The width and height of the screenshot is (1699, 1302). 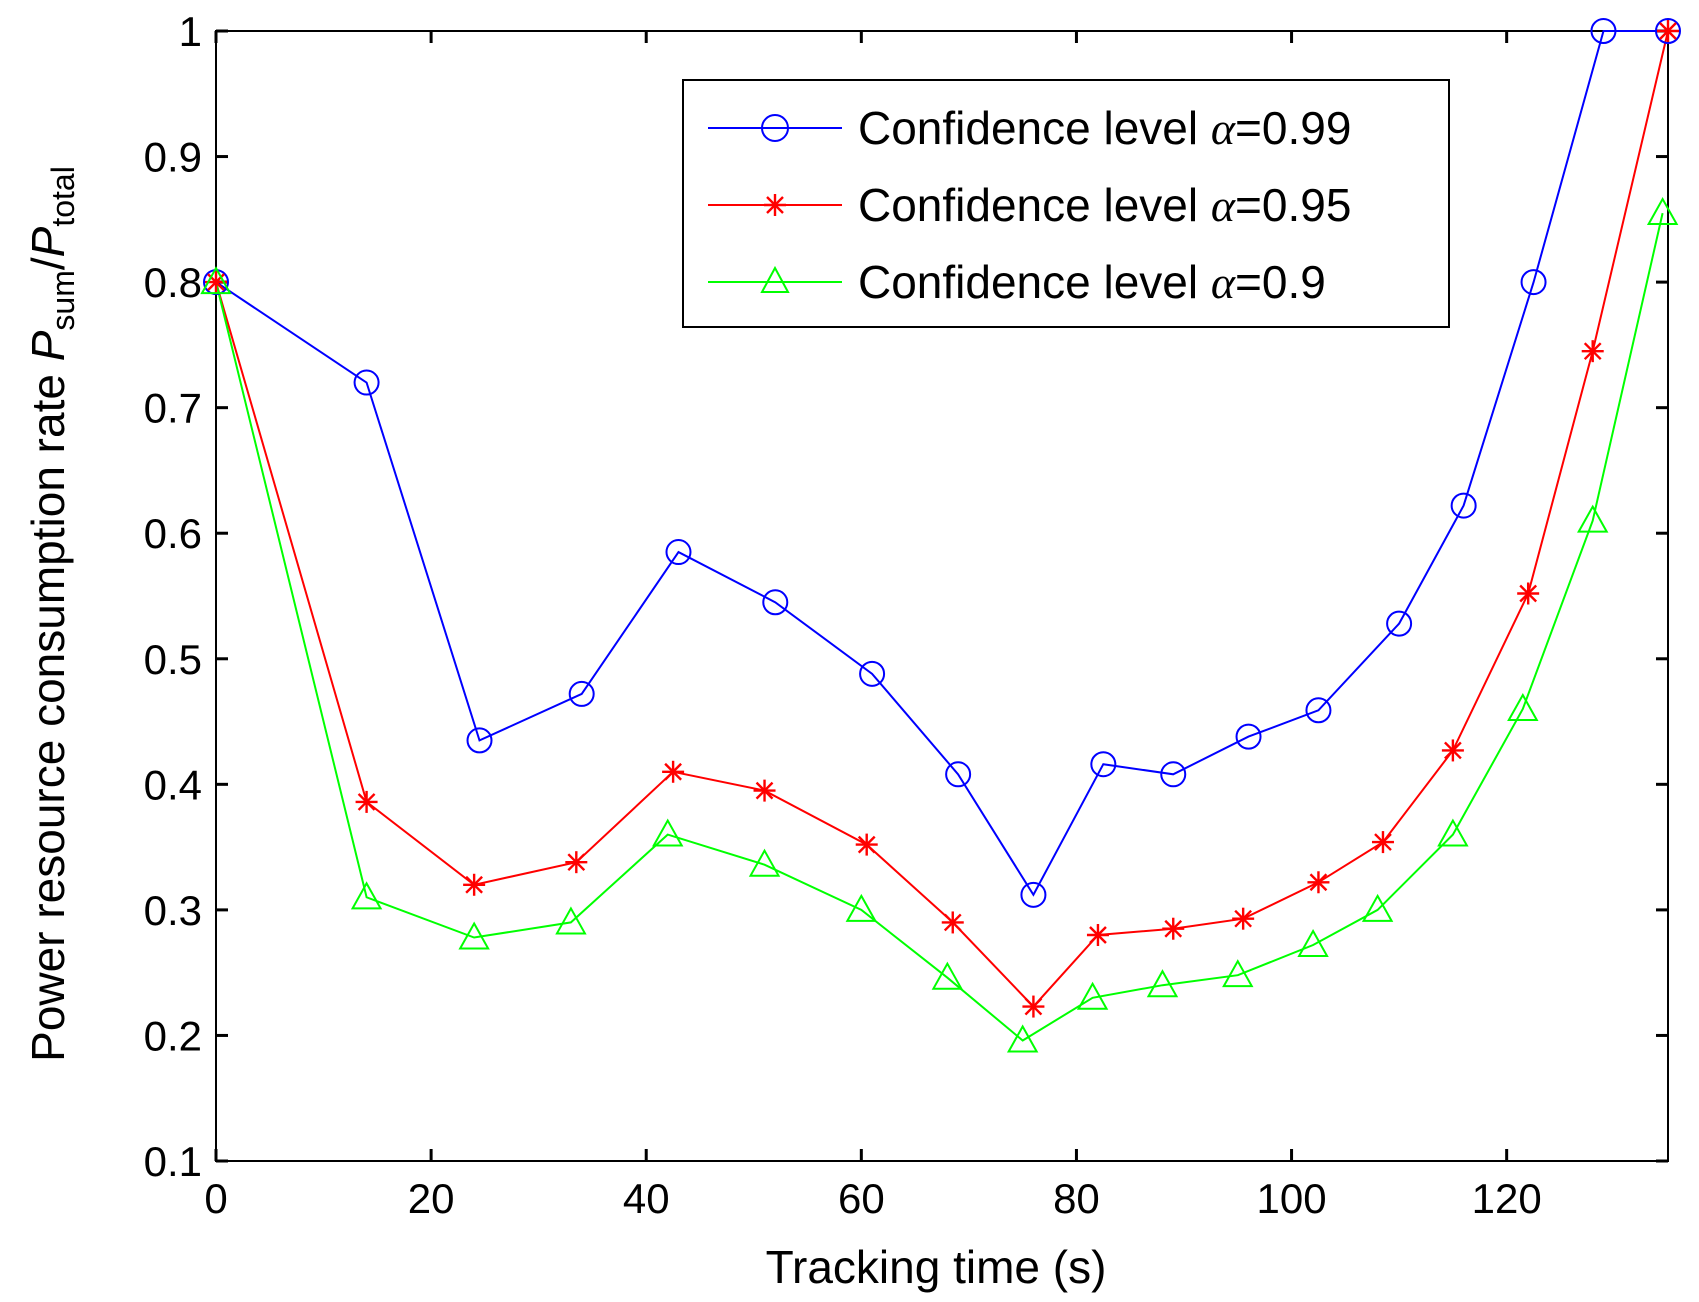 What do you see at coordinates (173, 1161) in the screenshot?
I see `y-tick-label: 0.1` at bounding box center [173, 1161].